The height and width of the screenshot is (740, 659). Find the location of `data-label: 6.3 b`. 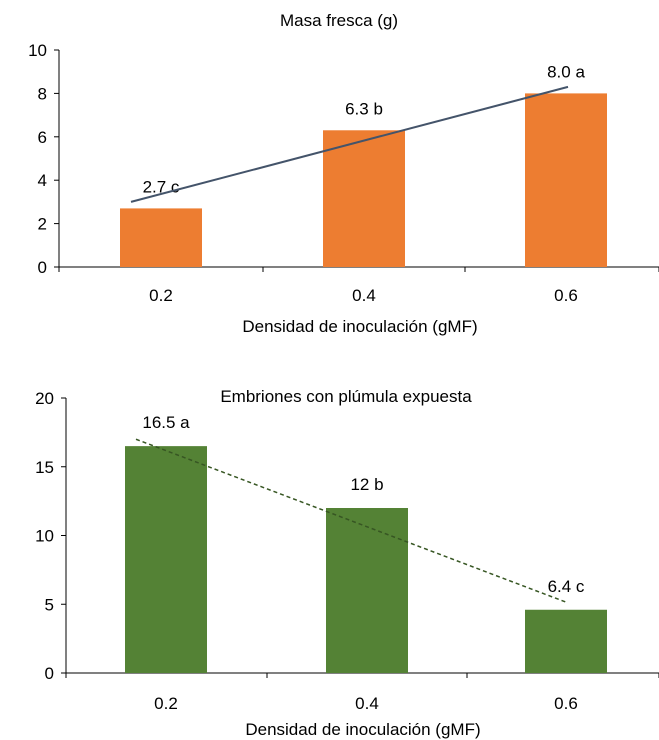

data-label: 6.3 b is located at coordinates (364, 108).